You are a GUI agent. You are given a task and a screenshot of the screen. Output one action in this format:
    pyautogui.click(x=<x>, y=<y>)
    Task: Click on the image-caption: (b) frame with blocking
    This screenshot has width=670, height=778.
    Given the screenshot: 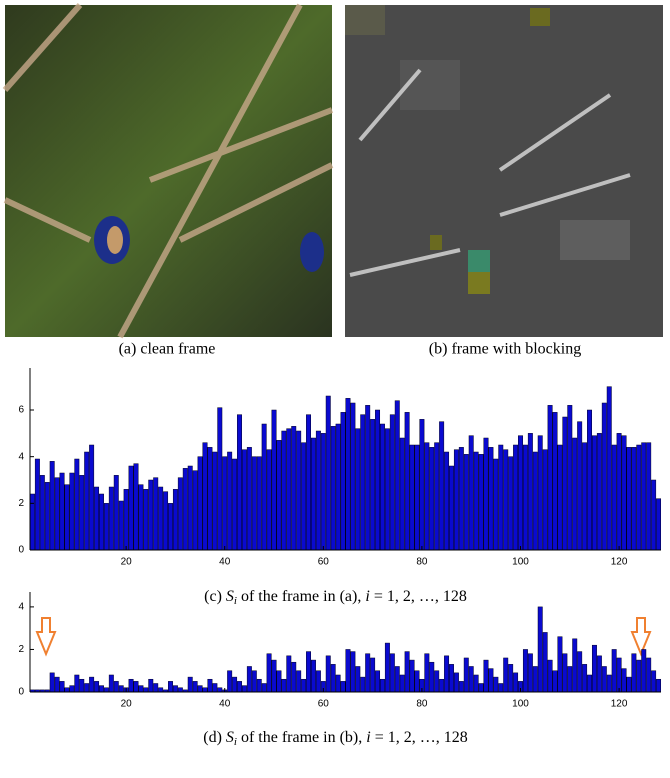 What is the action you would take?
    pyautogui.click(x=505, y=349)
    